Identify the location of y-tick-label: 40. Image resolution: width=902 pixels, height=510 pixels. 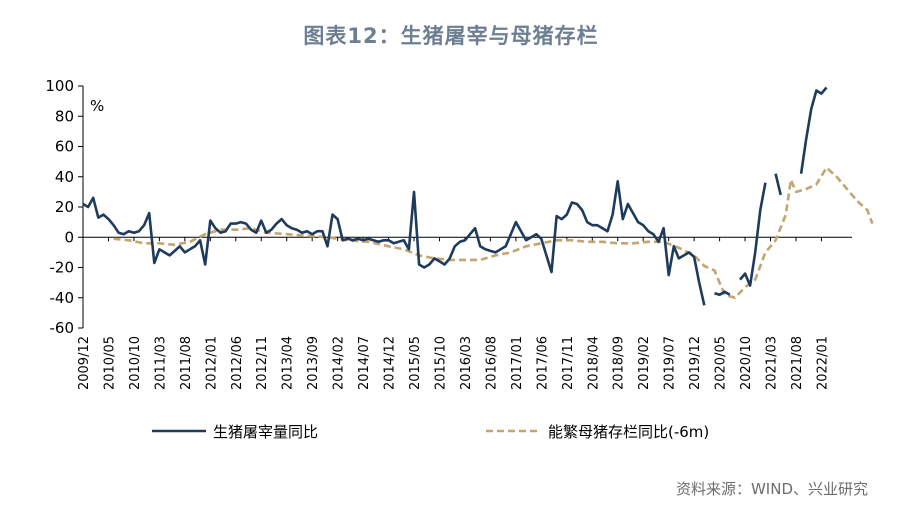
(64, 177).